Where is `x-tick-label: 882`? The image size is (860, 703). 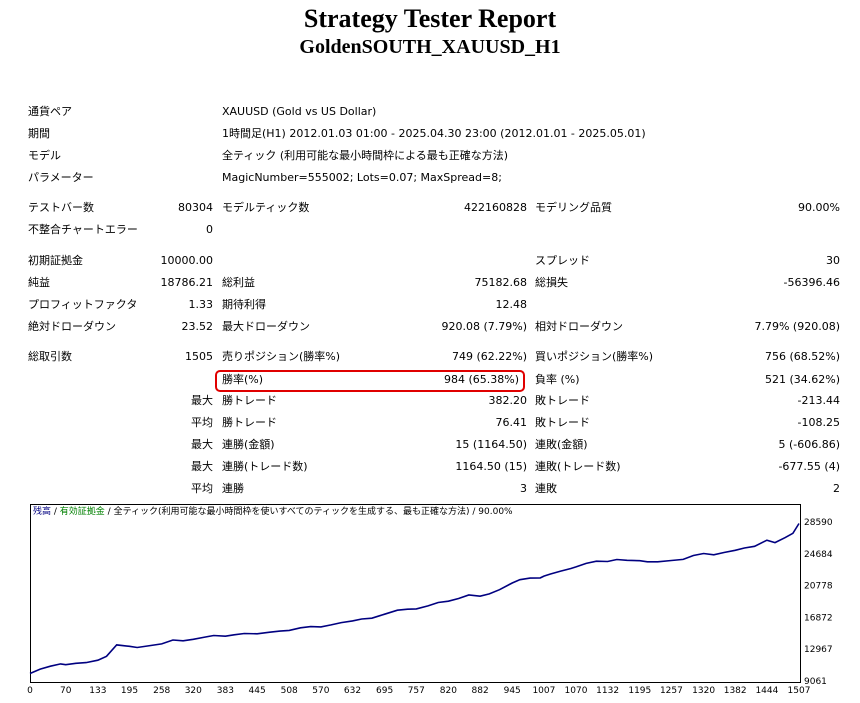 x-tick-label: 882 is located at coordinates (480, 691).